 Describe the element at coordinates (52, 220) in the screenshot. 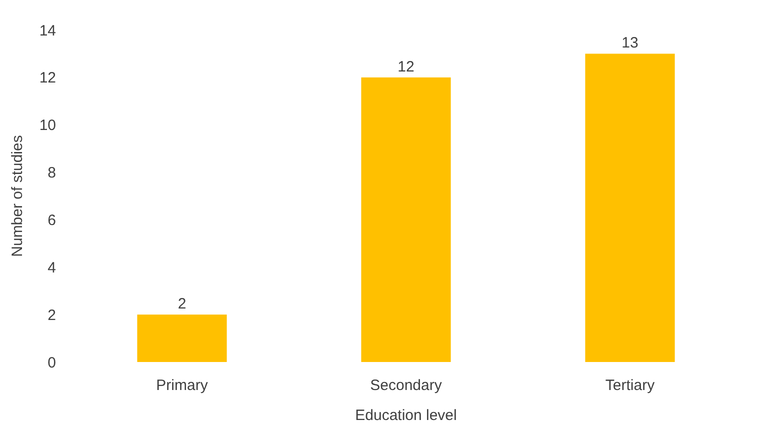

I see `y-tick-label: 6` at that location.